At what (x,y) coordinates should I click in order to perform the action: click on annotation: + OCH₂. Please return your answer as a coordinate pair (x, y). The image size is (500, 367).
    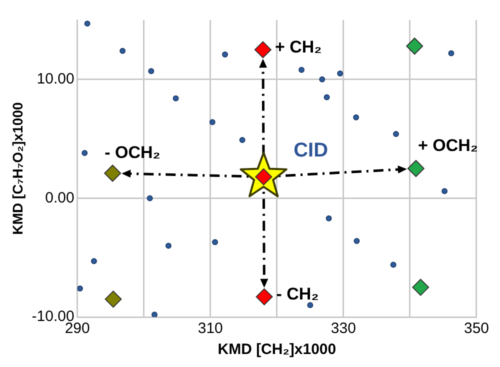
    Looking at the image, I should click on (448, 146).